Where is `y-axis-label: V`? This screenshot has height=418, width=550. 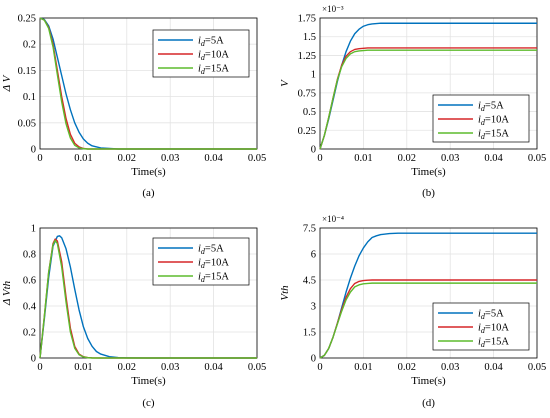
y-axis-label: V is located at coordinates (285, 83).